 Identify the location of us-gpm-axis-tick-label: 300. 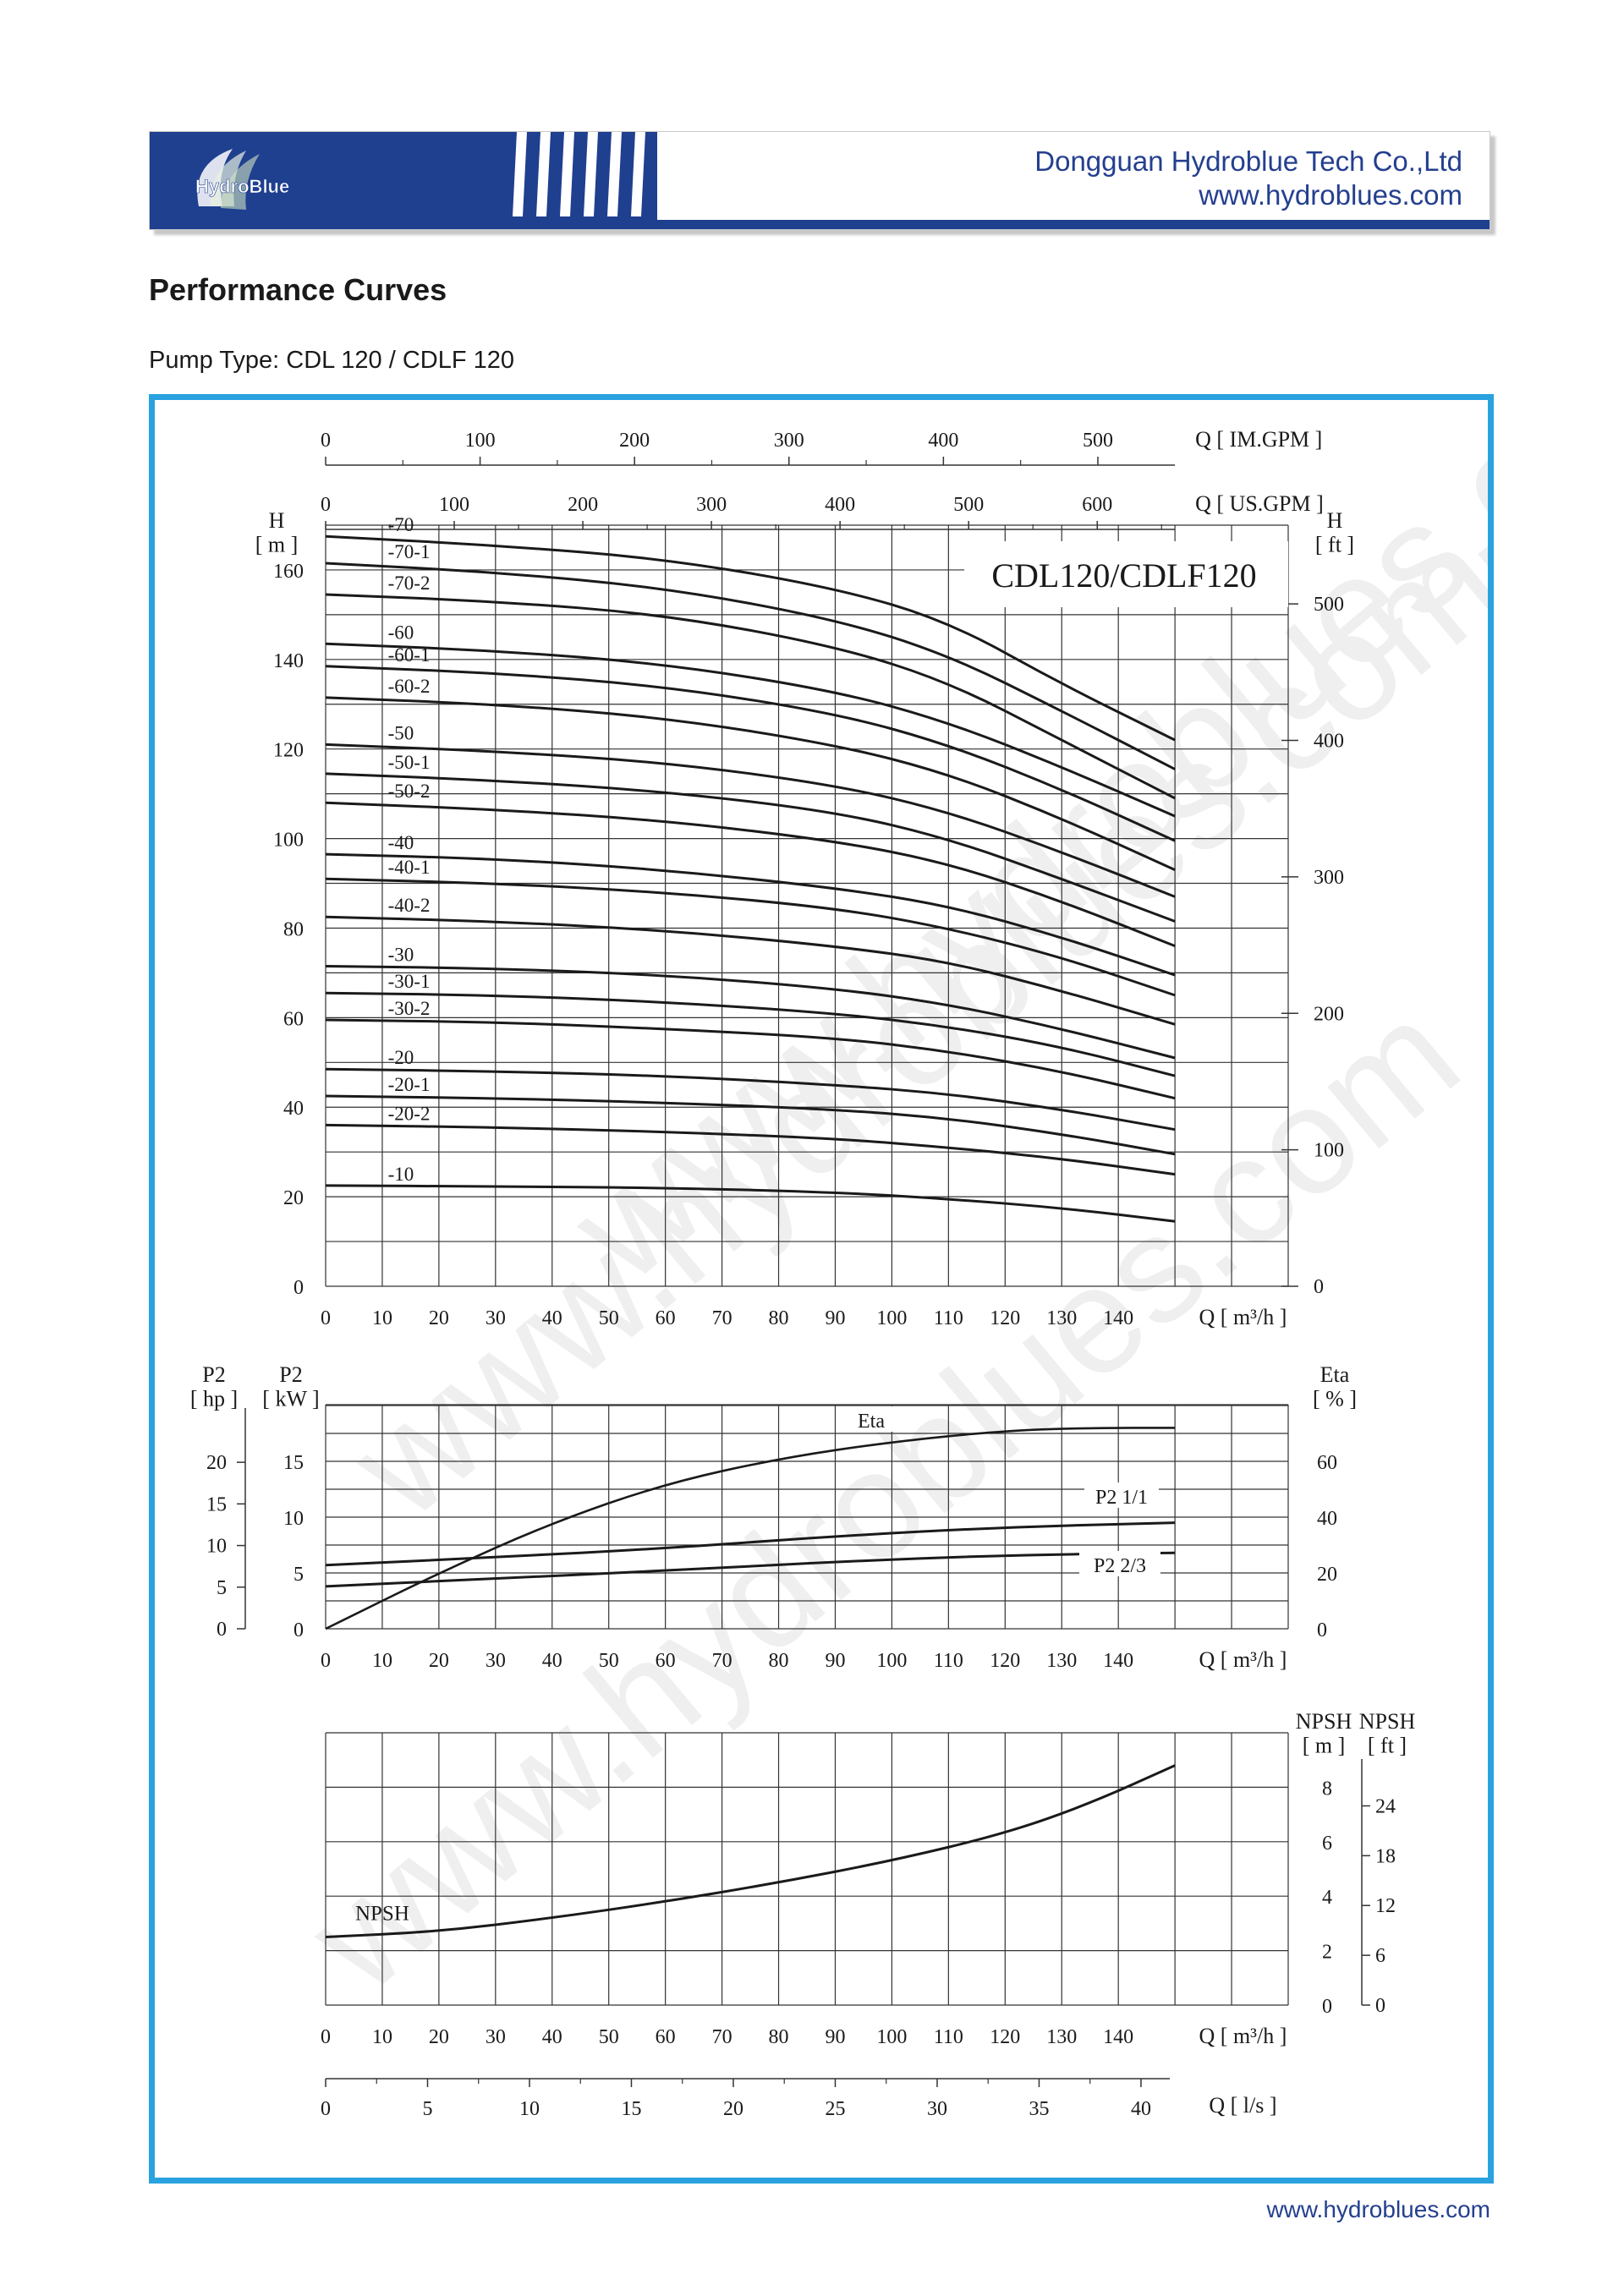
(711, 505).